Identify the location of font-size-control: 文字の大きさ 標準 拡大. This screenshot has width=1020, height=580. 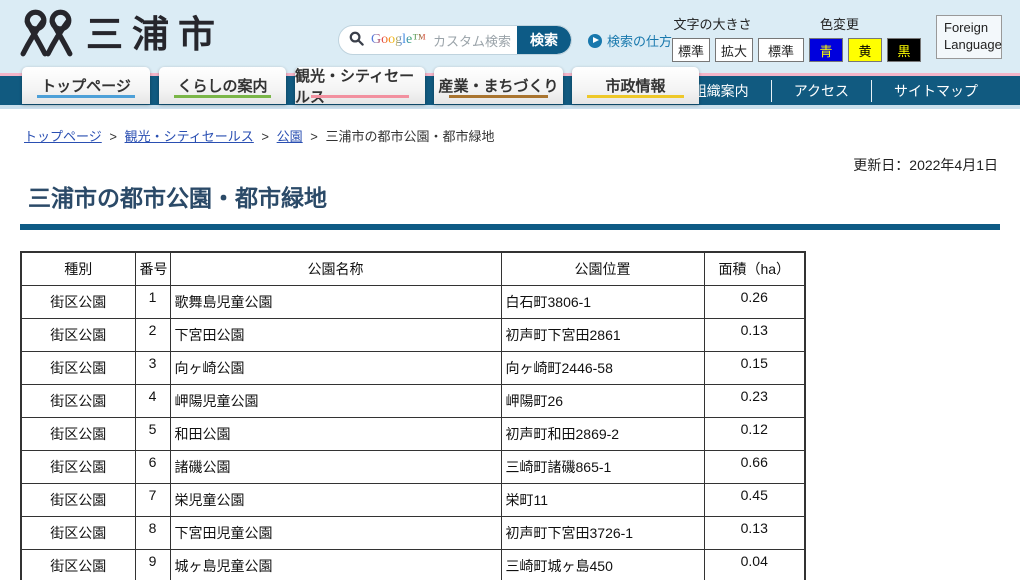
(713, 38).